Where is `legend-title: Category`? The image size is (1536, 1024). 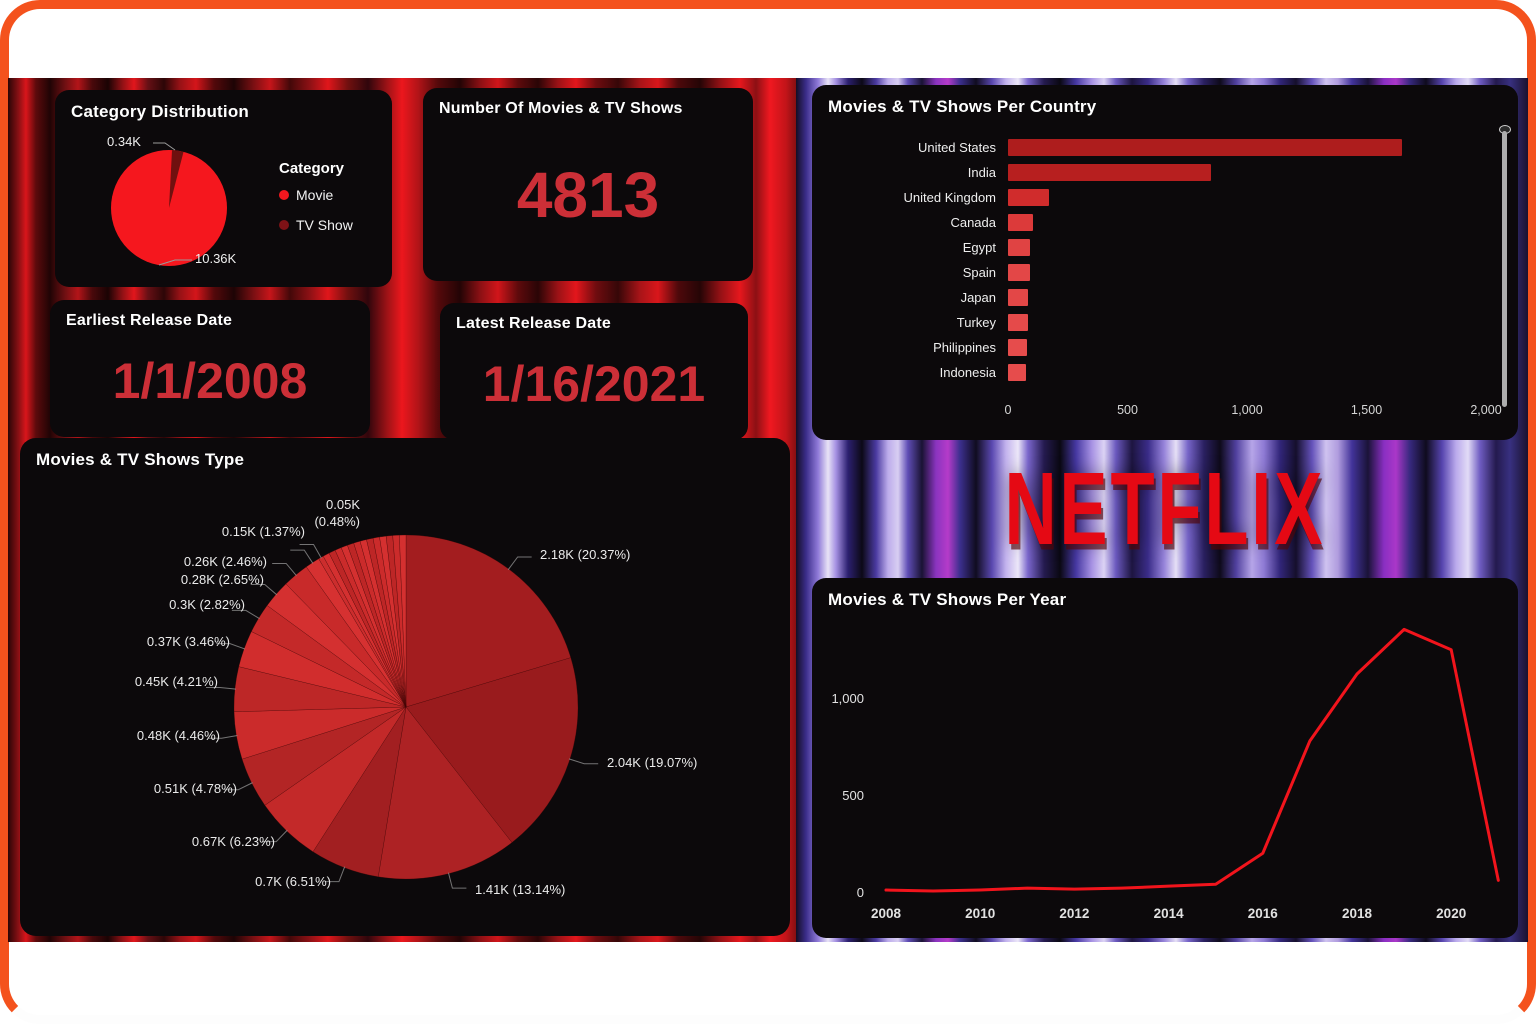
legend-title: Category is located at coordinates (312, 168).